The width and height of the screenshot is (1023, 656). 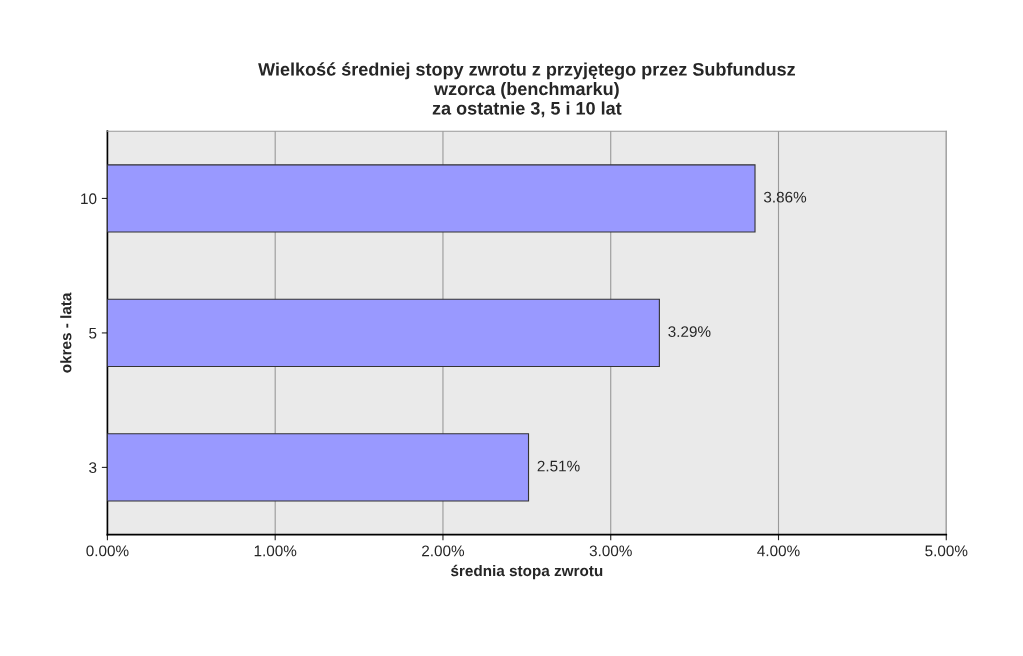 What do you see at coordinates (526, 90) in the screenshot?
I see `chart-title: Wielkość średniej stopy zwrotu z przyjętego przez Subfundusz wzorca (benchmarku) za ostatnie 3, 5 i 10 lat` at bounding box center [526, 90].